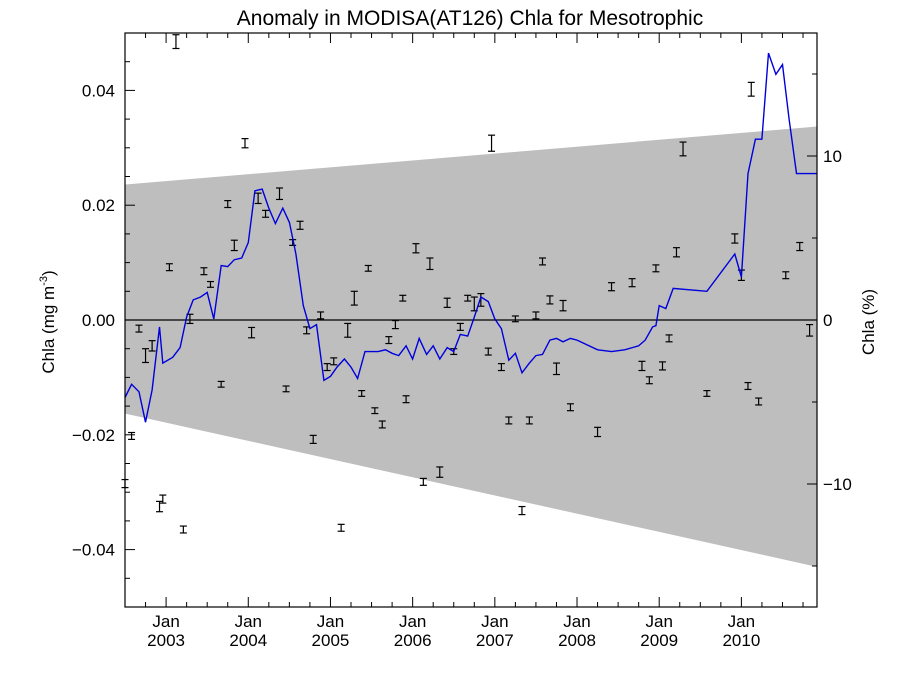 This screenshot has height=675, width=900. What do you see at coordinates (98, 90) in the screenshot?
I see `y-tick-label: 0.04` at bounding box center [98, 90].